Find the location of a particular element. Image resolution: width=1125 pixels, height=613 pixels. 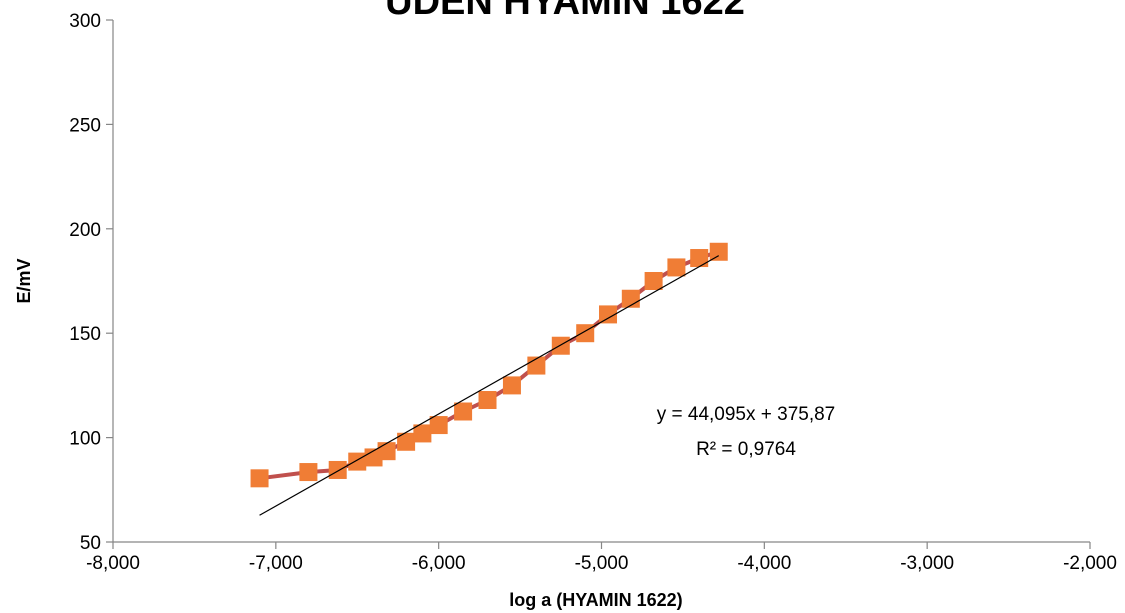

trendline-r2: R² = 0,9764 is located at coordinates (746, 449).